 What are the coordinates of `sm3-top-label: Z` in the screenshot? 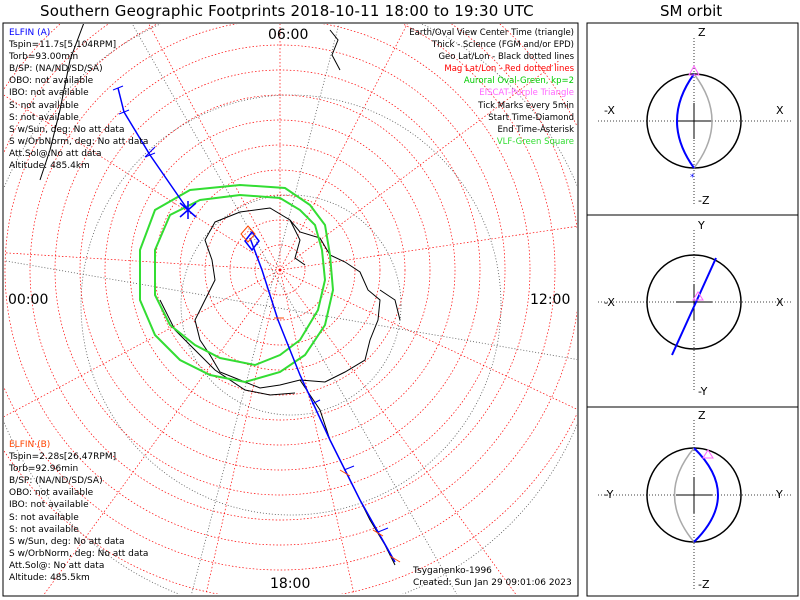 It's located at (702, 415).